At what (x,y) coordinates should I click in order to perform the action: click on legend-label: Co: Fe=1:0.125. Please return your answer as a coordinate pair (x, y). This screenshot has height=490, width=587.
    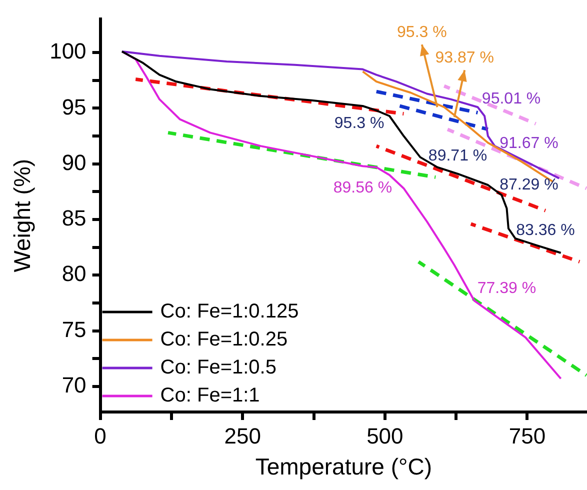
    Looking at the image, I should click on (229, 311).